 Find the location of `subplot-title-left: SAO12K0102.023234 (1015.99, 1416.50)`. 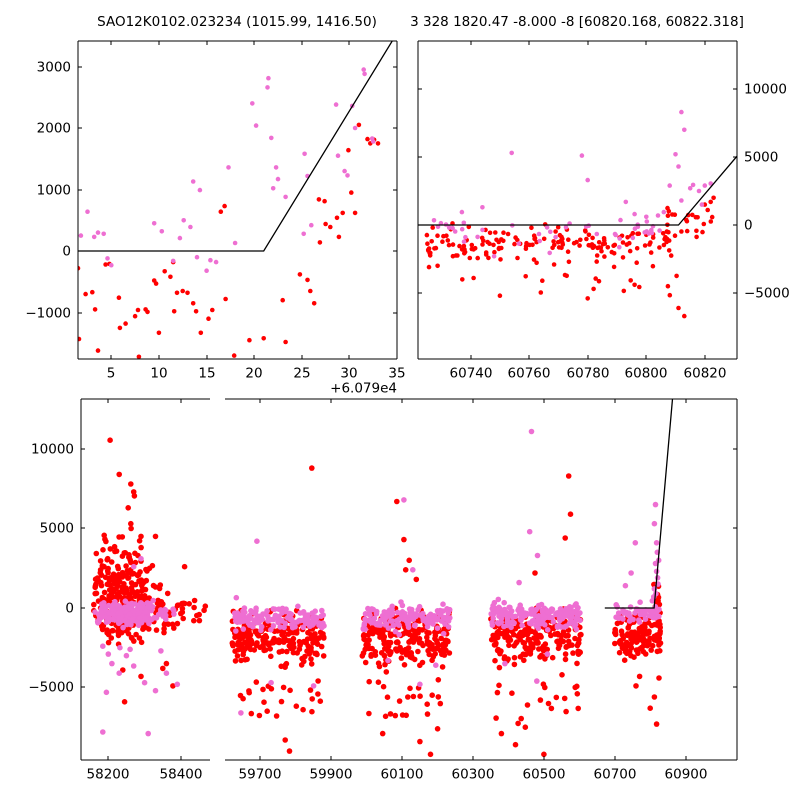

subplot-title-left: SAO12K0102.023234 (1015.99, 1416.50) is located at coordinates (237, 22).